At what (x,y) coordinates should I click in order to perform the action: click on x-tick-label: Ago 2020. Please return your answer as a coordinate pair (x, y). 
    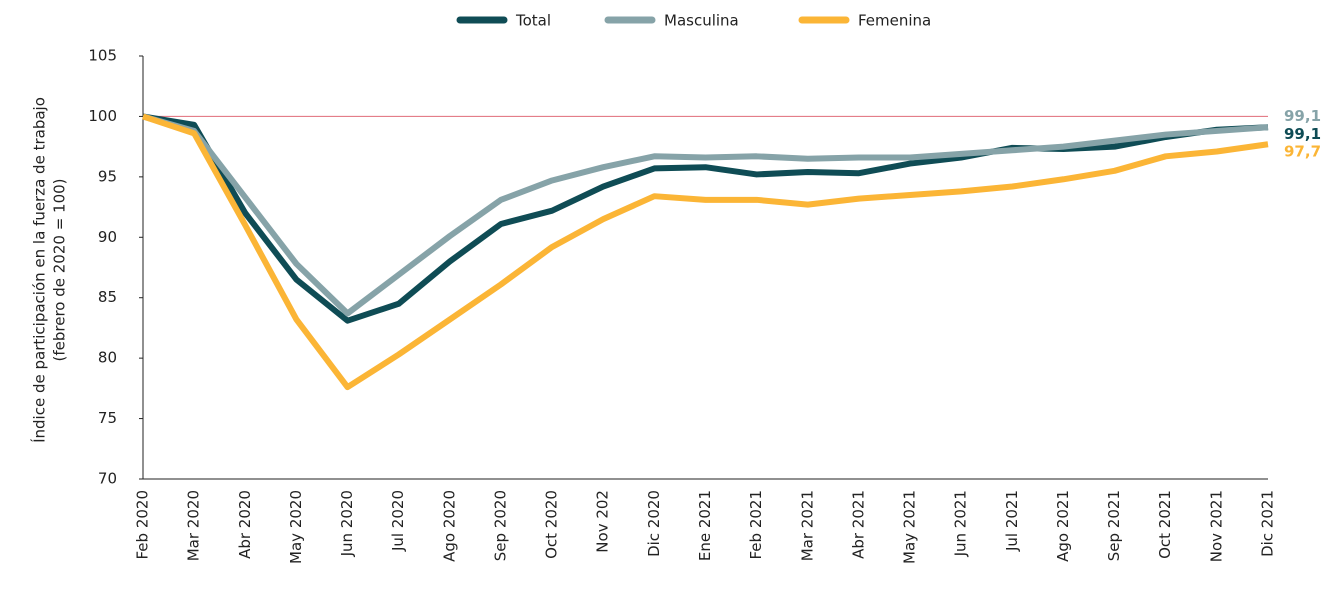
    Looking at the image, I should click on (449, 526).